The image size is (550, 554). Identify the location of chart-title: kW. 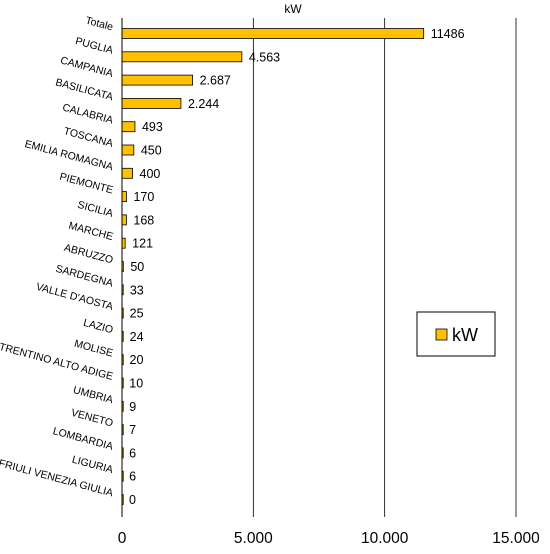
(293, 9).